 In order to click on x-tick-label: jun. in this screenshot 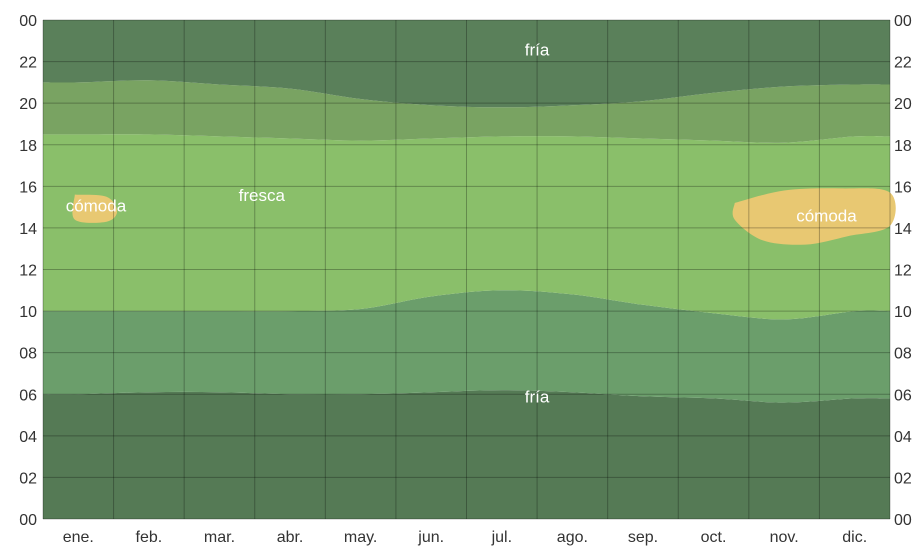, I will do `click(430, 537)`.